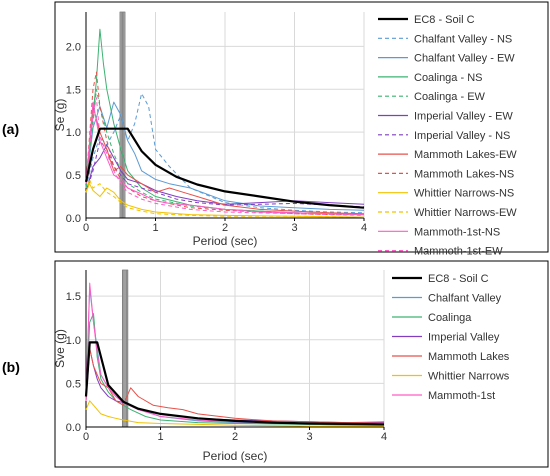  I want to click on legend-label: Whittier Narrows, so click(469, 377).